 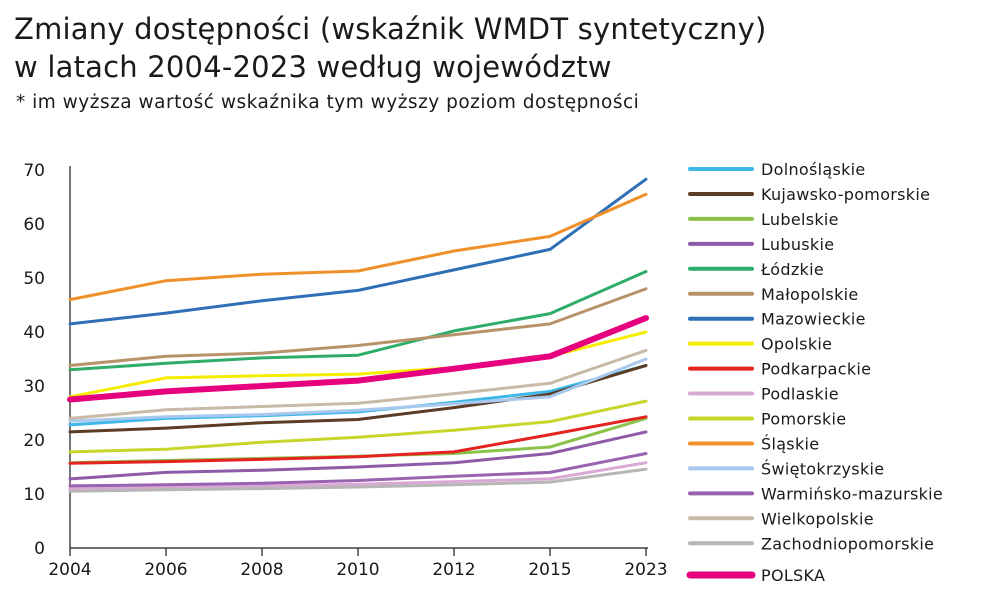 What do you see at coordinates (813, 319) in the screenshot?
I see `legend-label: Mazowieckie` at bounding box center [813, 319].